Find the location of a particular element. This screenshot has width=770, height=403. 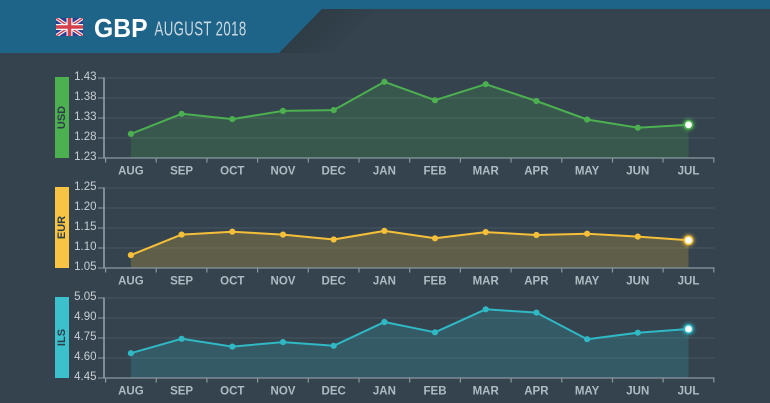

svg-text: 4.60 is located at coordinates (85, 357).